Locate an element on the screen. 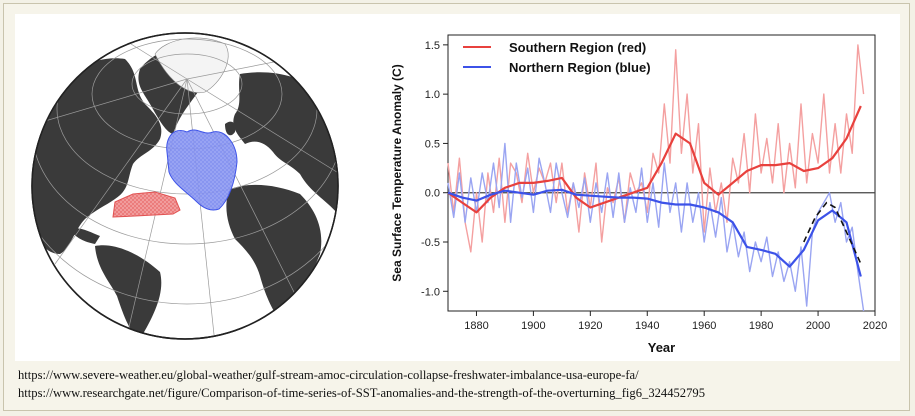 This screenshot has width=915, height=416. x-tick-label: 1900 is located at coordinates (533, 326).